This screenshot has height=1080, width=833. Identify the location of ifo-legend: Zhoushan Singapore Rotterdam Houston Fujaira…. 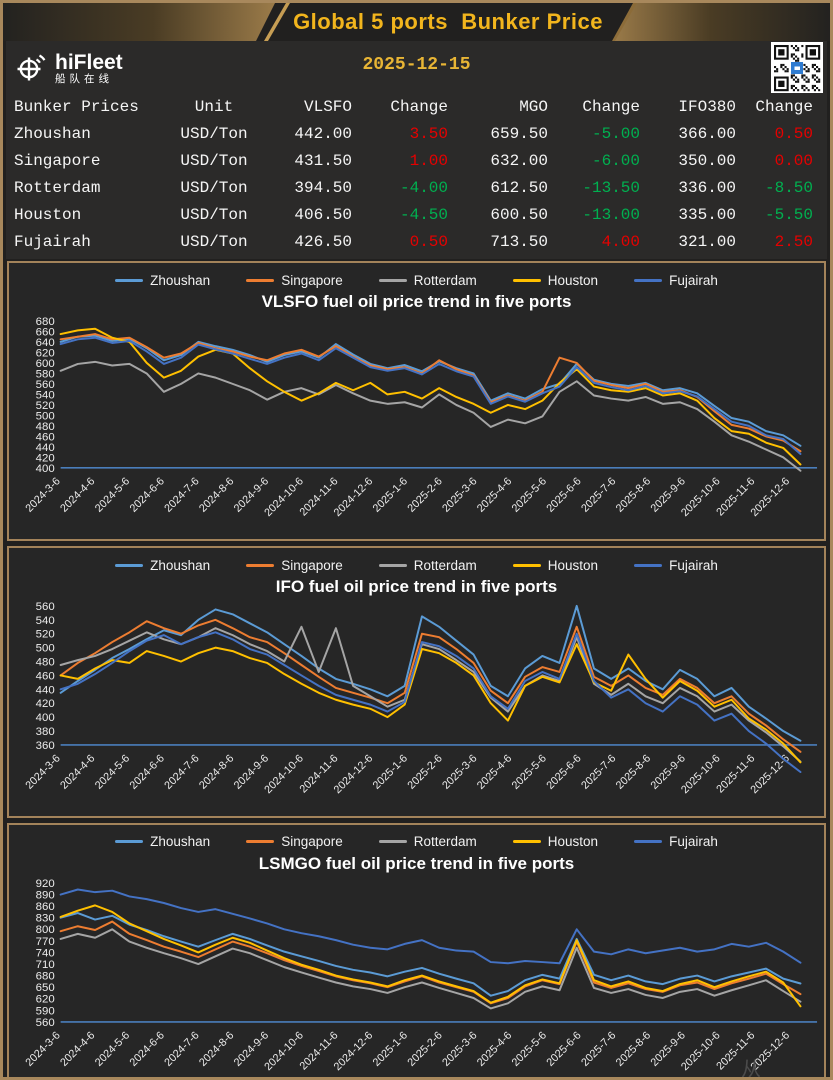
(416, 563).